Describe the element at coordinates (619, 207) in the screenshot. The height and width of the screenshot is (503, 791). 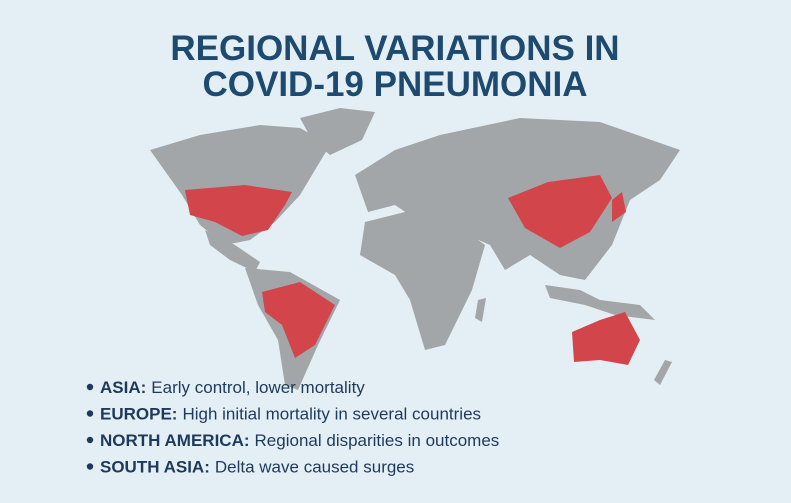
I see `japan` at that location.